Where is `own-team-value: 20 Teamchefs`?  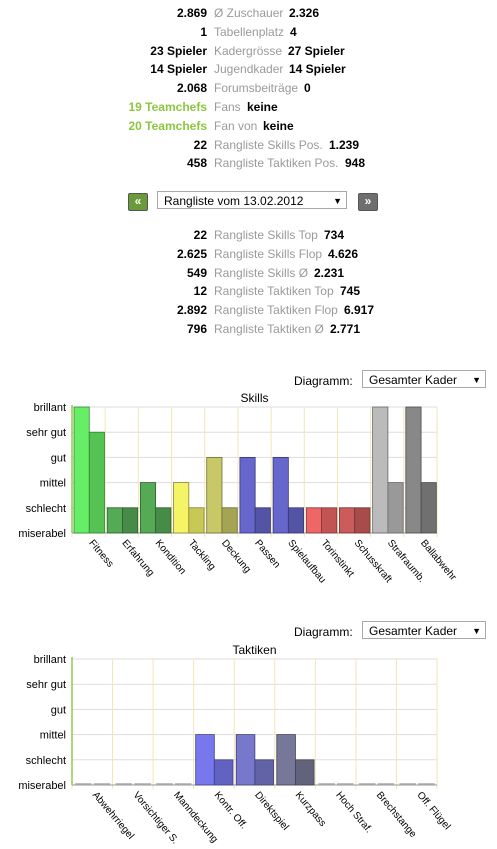 own-team-value: 20 Teamchefs is located at coordinates (168, 125).